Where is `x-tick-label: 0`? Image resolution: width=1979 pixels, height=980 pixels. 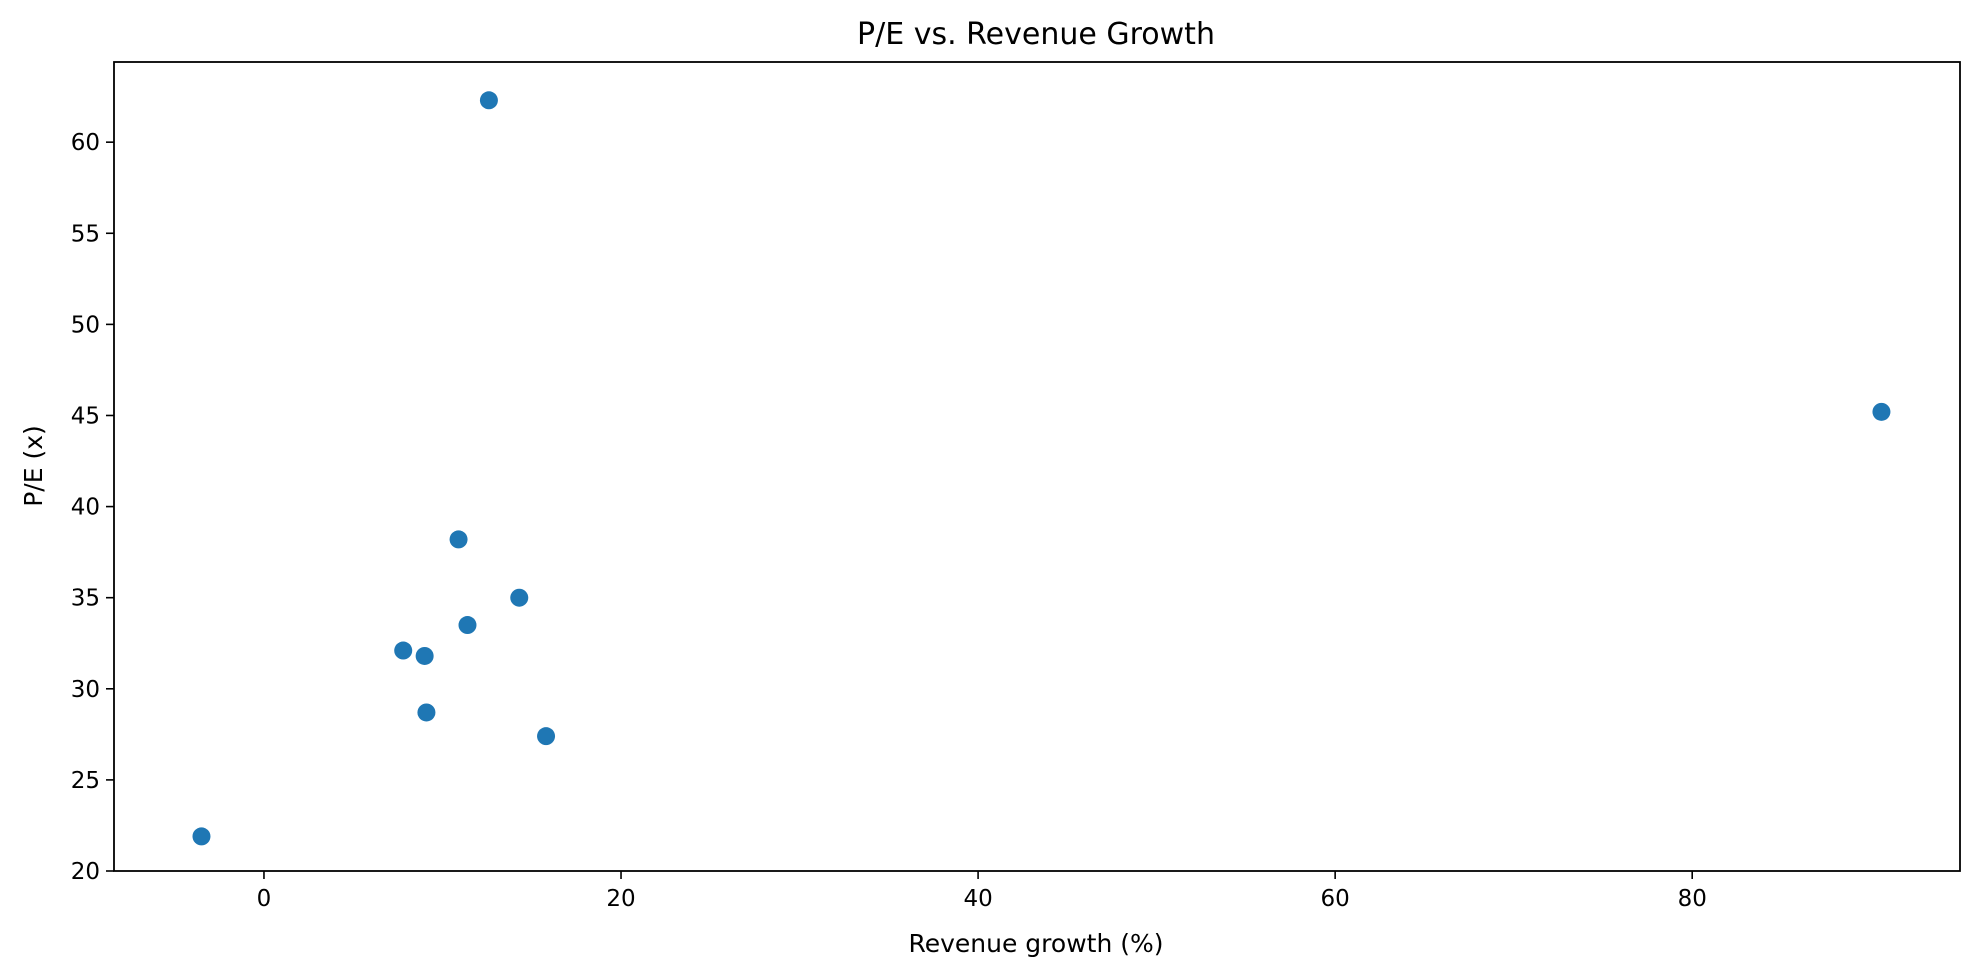 x-tick-label: 0 is located at coordinates (264, 899).